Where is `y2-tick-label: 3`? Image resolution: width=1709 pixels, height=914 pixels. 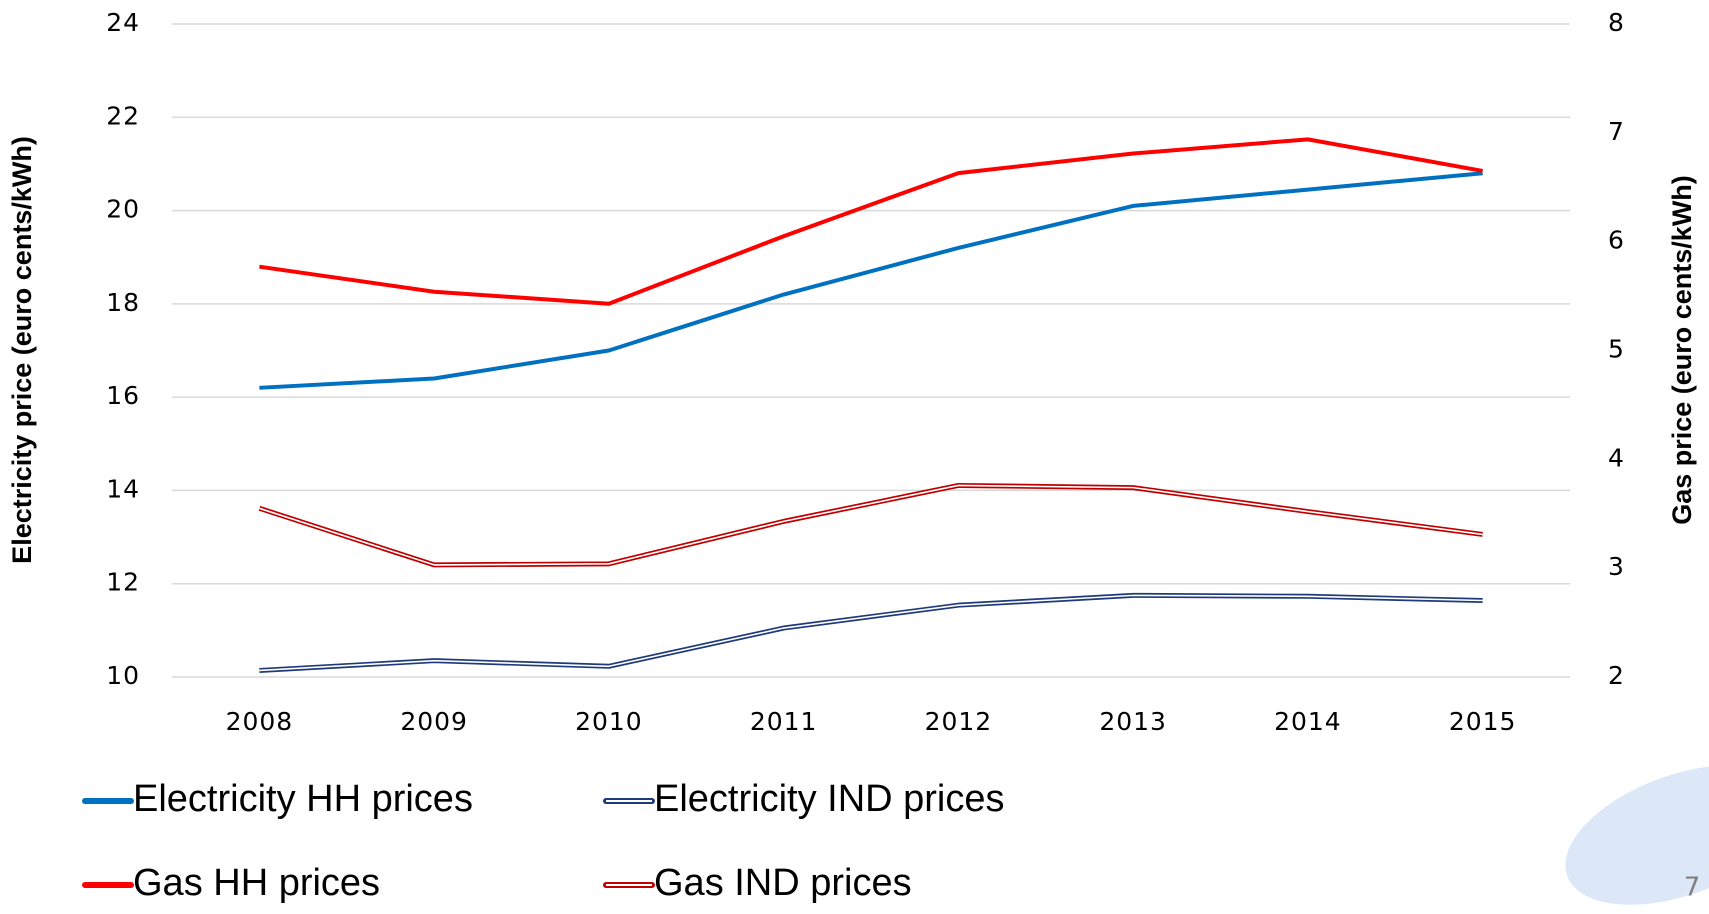
y2-tick-label: 3 is located at coordinates (1616, 566).